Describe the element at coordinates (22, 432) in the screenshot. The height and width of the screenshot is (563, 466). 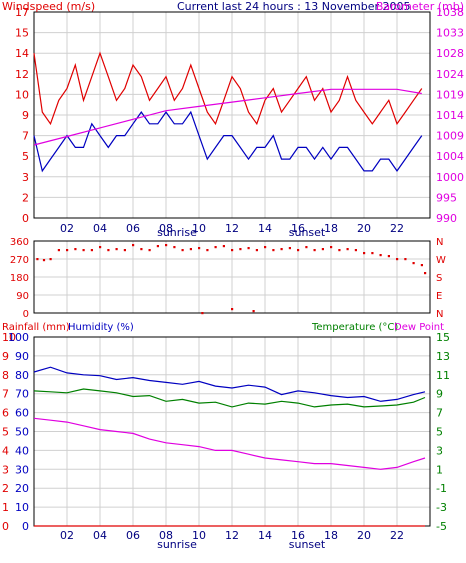
I see `humidity-tick-label: 50` at that location.